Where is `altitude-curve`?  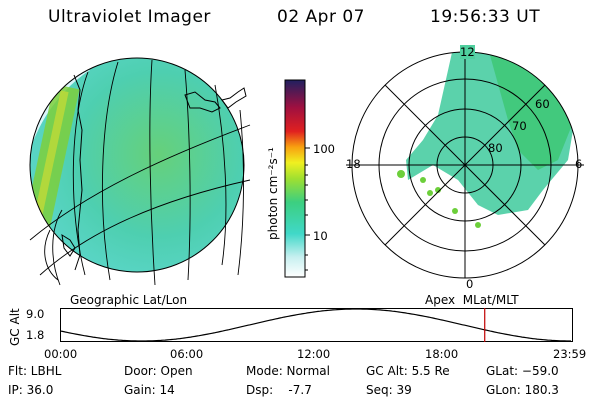 altitude-curve is located at coordinates (315, 325).